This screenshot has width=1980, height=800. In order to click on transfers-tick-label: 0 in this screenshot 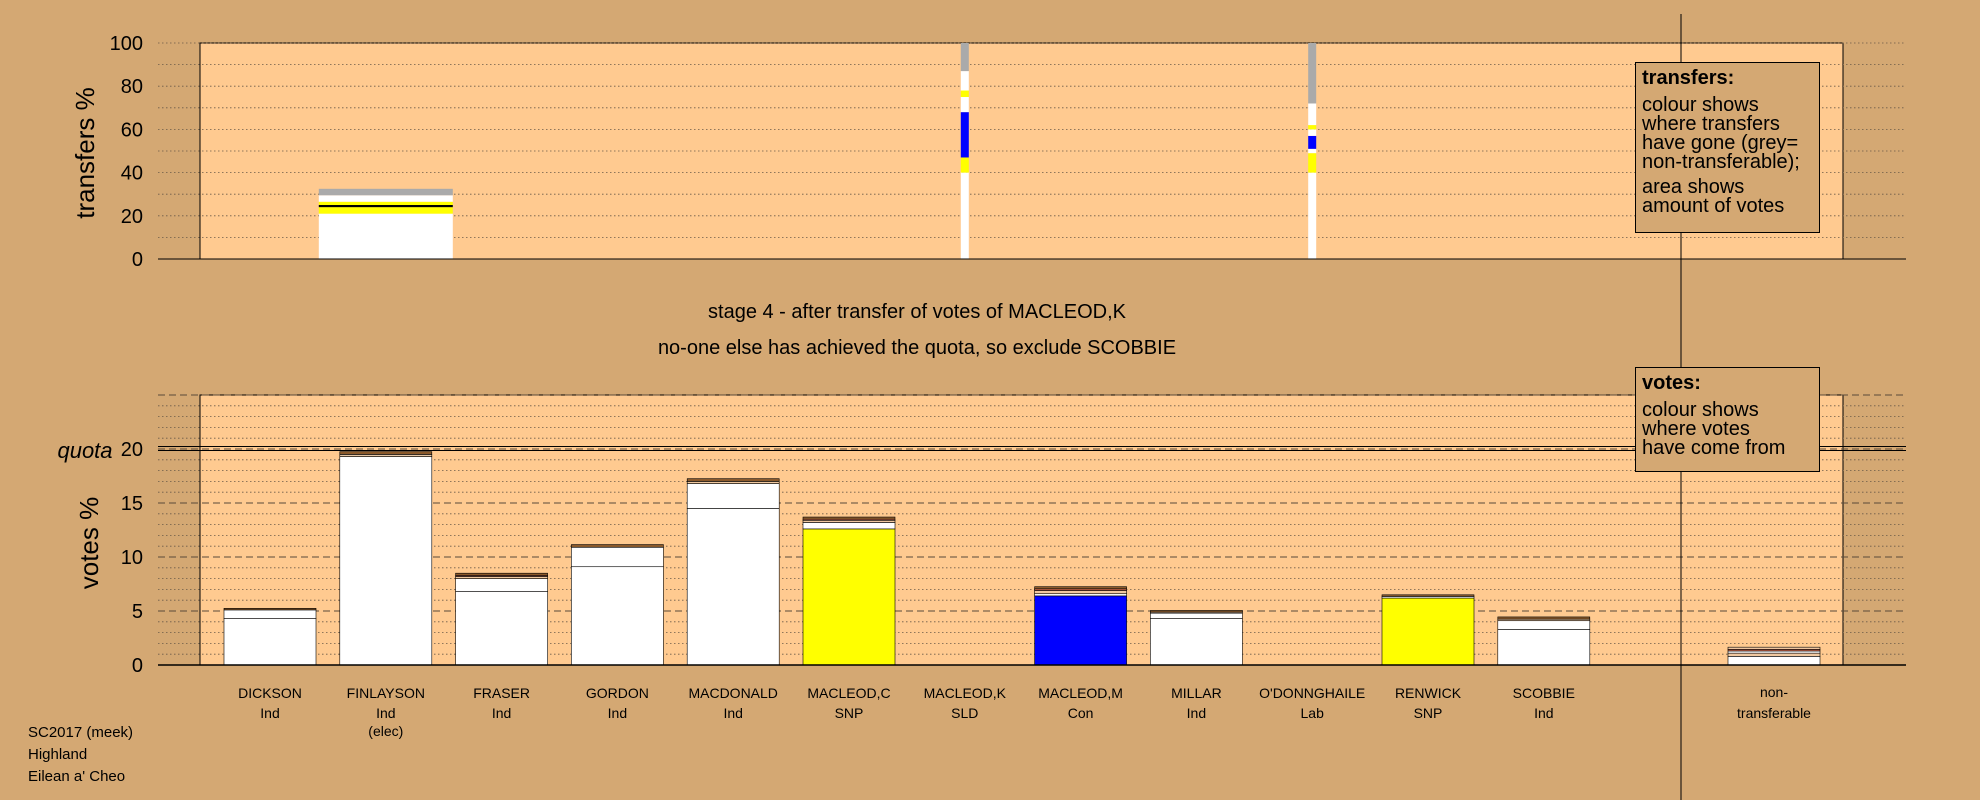, I will do `click(137, 260)`.